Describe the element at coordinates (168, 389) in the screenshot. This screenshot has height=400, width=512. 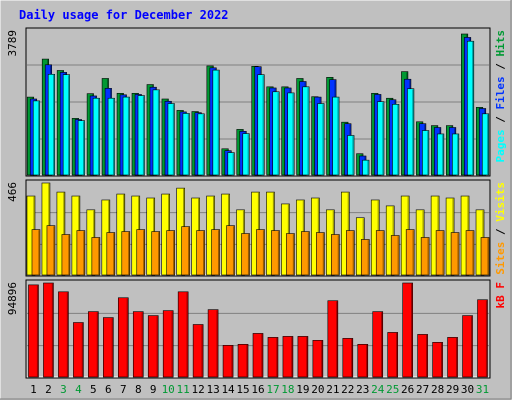
I see `x-label-day-10: 10` at that location.